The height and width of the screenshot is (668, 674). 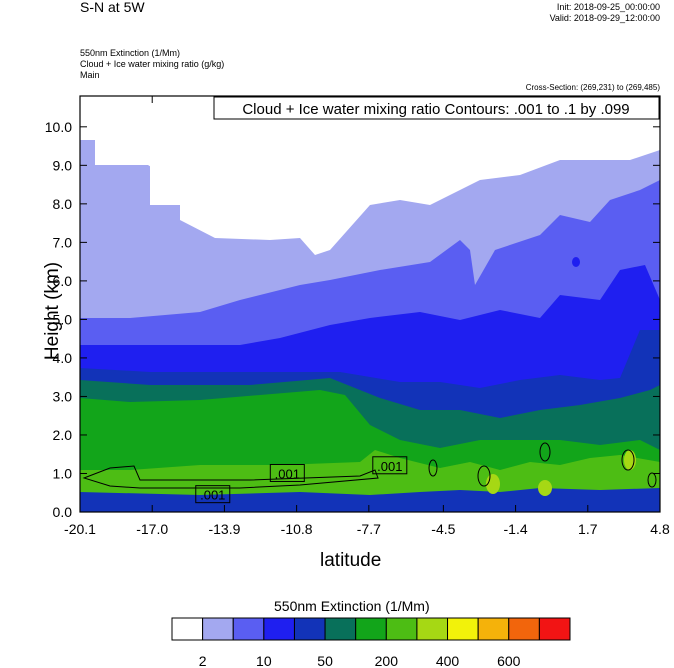 What do you see at coordinates (371, 642) in the screenshot?
I see `colorbar: 2 10 50 200 400 600` at bounding box center [371, 642].